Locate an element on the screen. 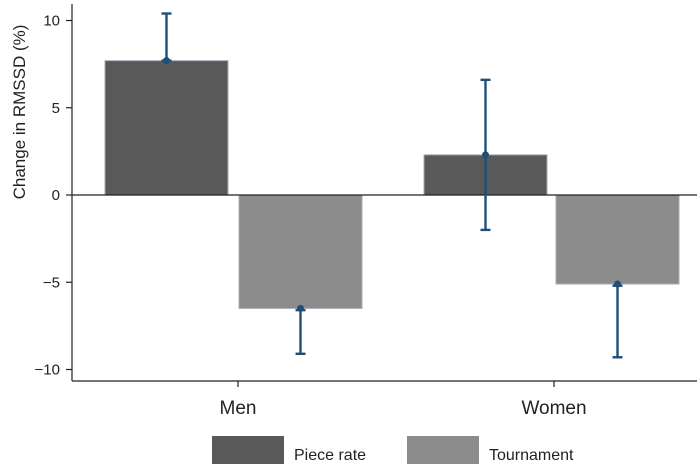 The height and width of the screenshot is (467, 697). legend-swatch-piece-rate is located at coordinates (248, 450).